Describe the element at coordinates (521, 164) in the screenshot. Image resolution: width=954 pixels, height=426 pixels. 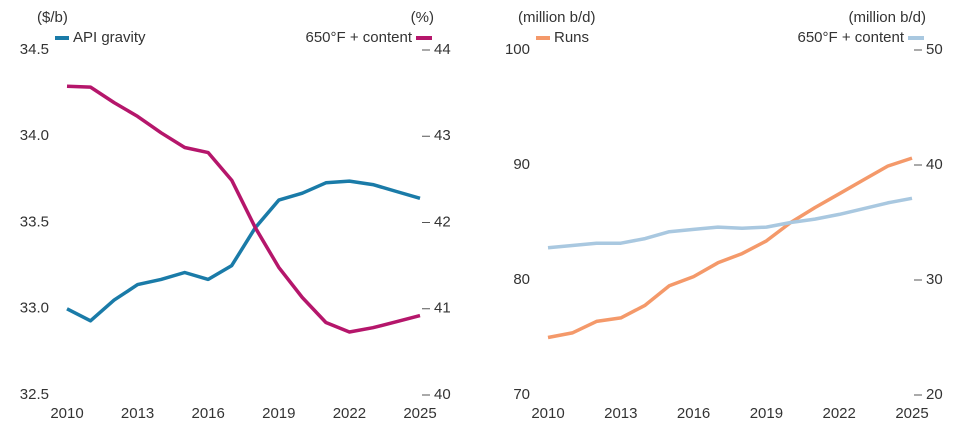
I see `y-tick-label: 90` at that location.